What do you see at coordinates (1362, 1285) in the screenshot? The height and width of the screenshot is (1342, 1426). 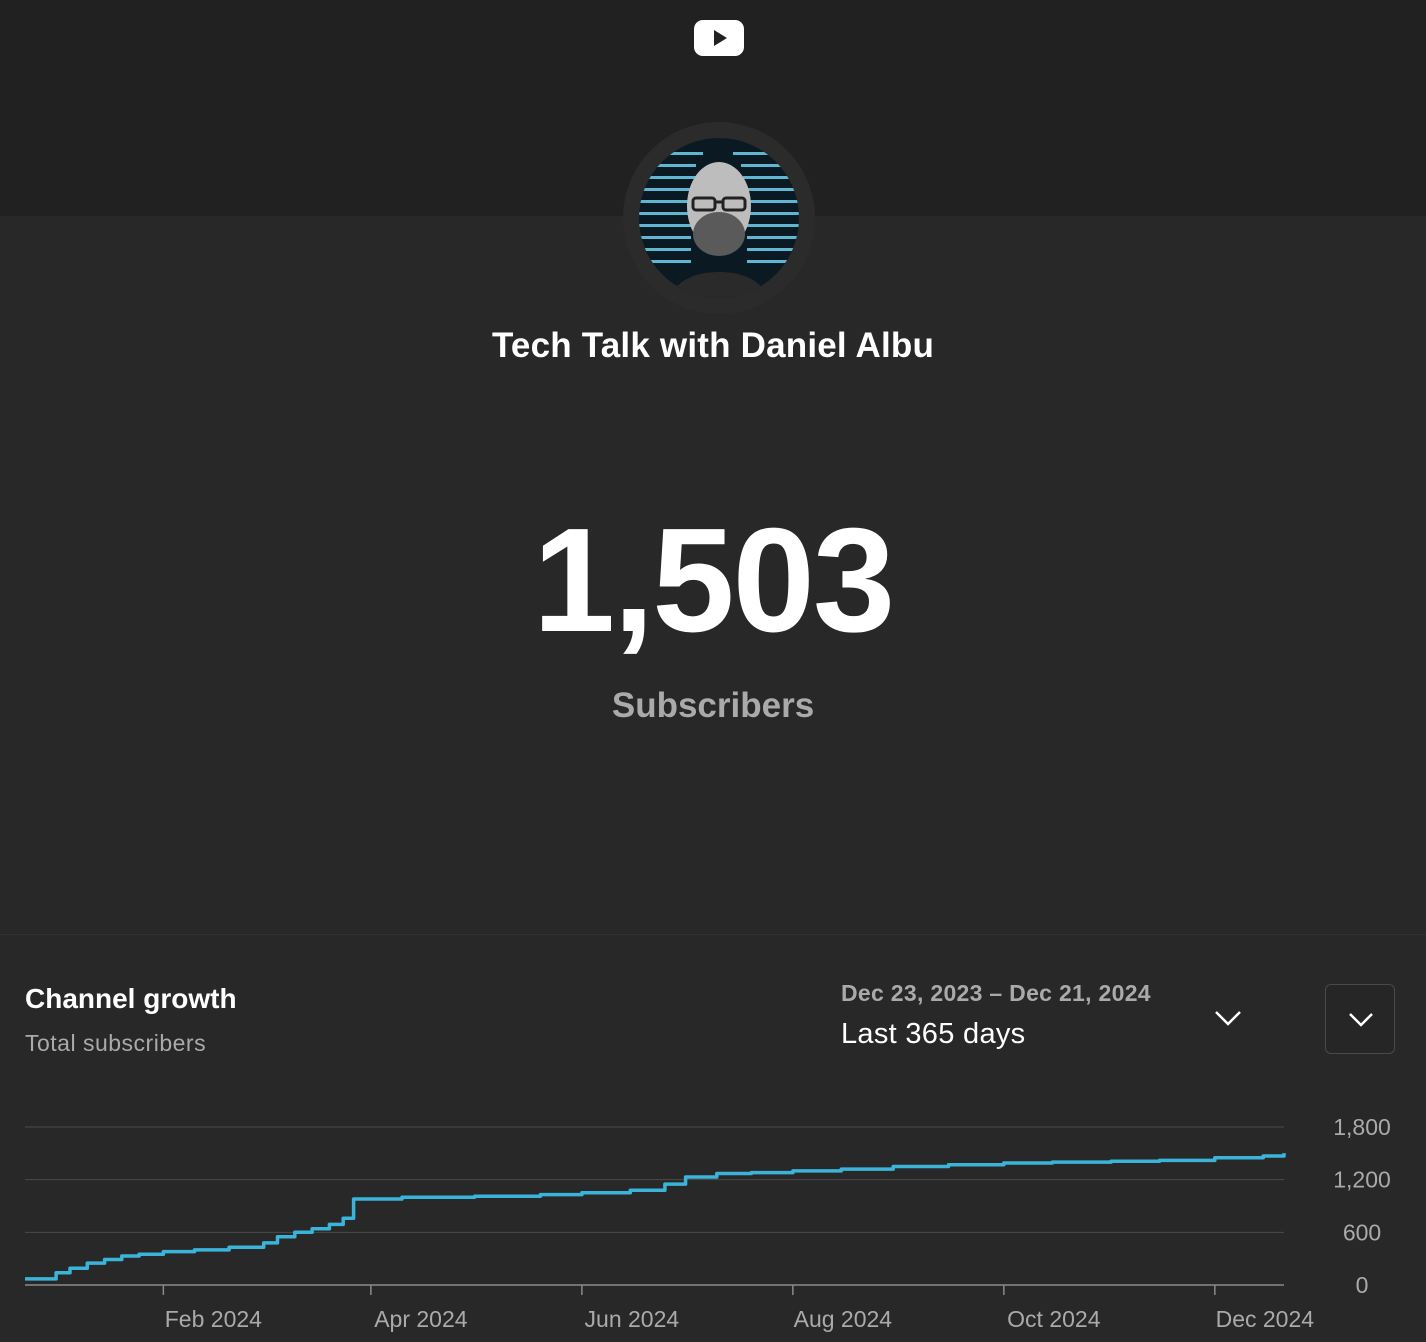 I see `y-tick-label: 0` at bounding box center [1362, 1285].